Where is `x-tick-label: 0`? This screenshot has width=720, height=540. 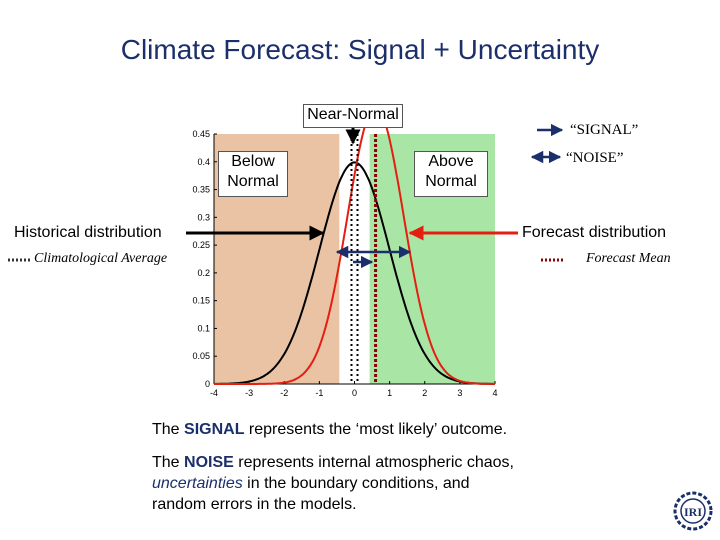
x-tick-label: 0 is located at coordinates (354, 393).